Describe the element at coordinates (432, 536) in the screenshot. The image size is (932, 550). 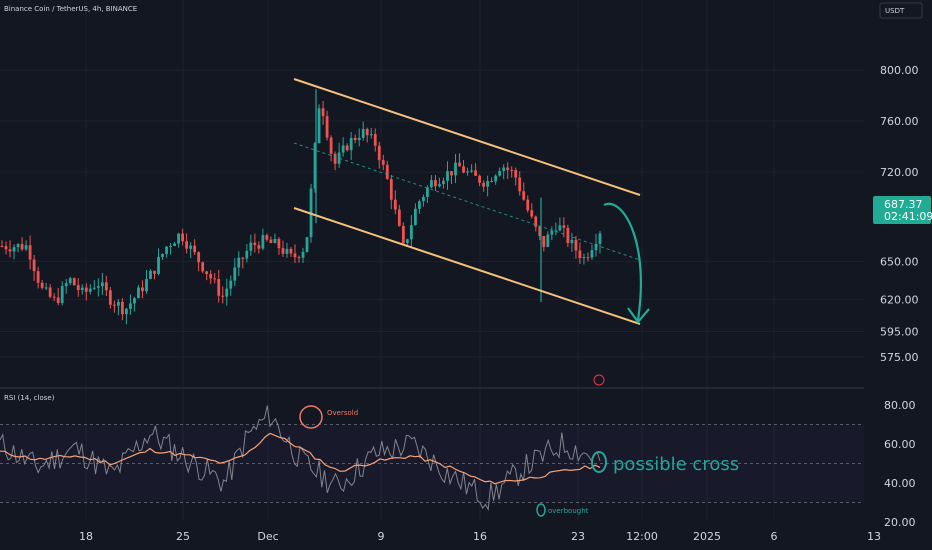
I see `time-axis` at that location.